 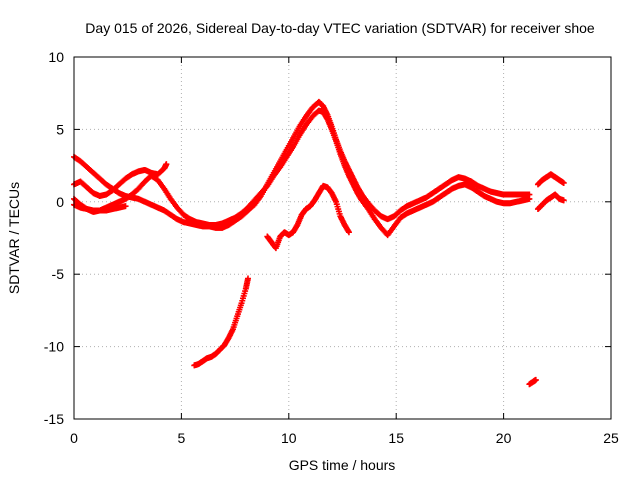 What do you see at coordinates (14, 238) in the screenshot?
I see `y-axis-label: SDTVAR / TECUs` at bounding box center [14, 238].